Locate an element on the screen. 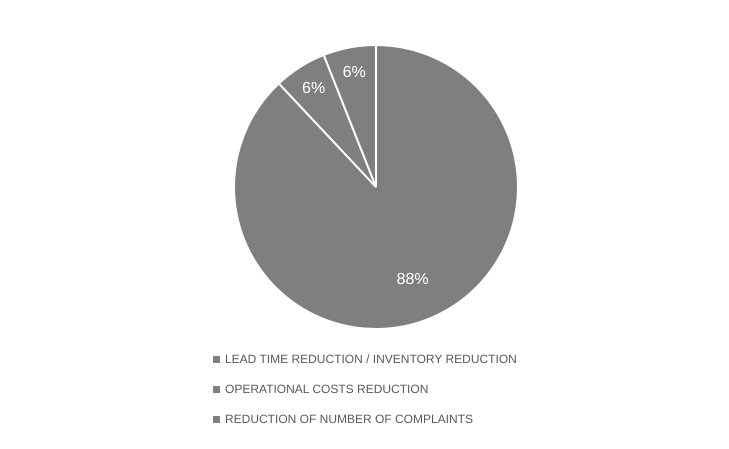  data-label: 88% is located at coordinates (412, 279).